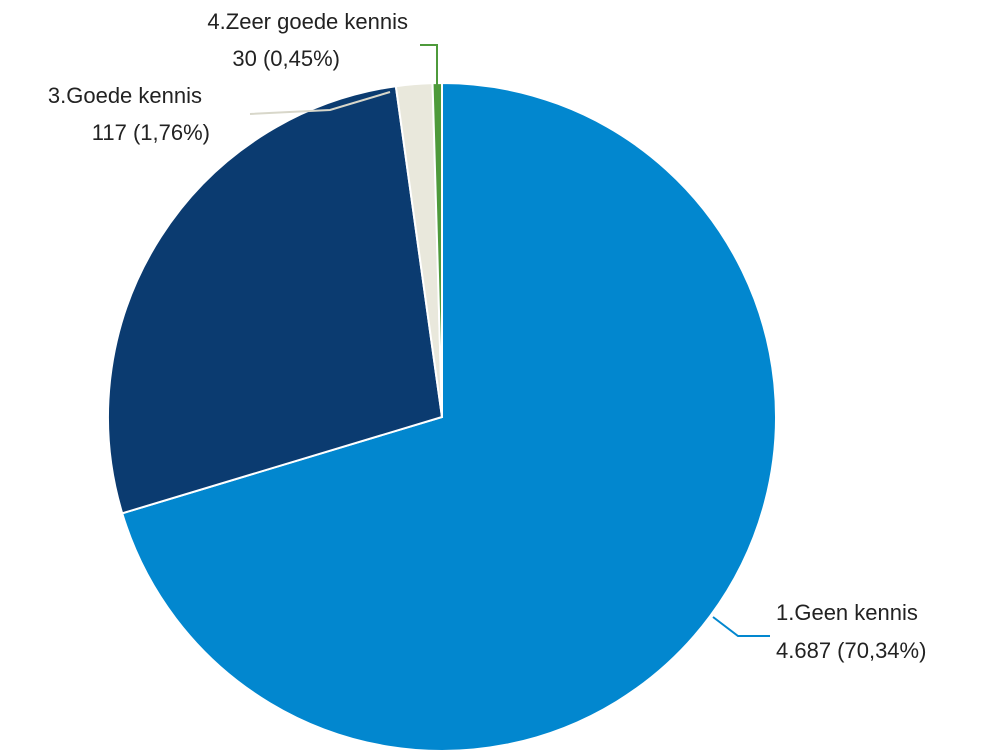  Describe the element at coordinates (320, 103) in the screenshot. I see `leader-line-goede-kennis` at that location.